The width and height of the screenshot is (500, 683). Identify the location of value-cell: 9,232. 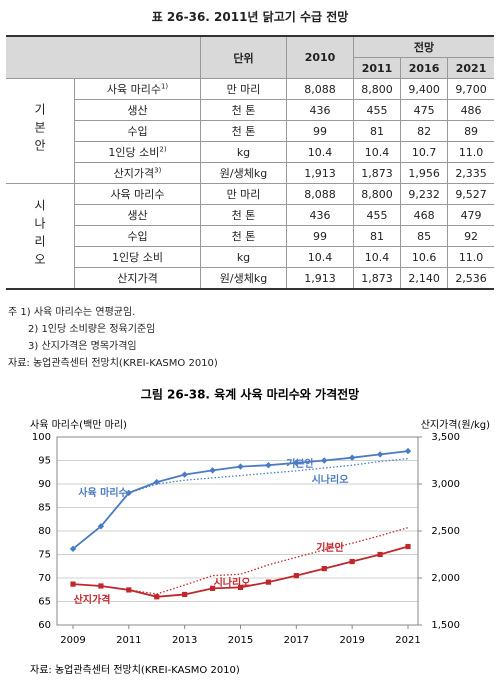
(424, 194).